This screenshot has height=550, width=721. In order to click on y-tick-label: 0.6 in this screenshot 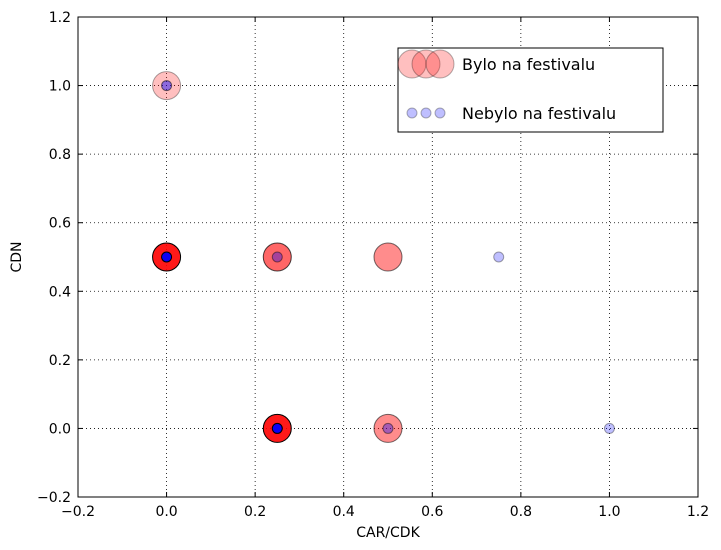, I will do `click(60, 224)`.